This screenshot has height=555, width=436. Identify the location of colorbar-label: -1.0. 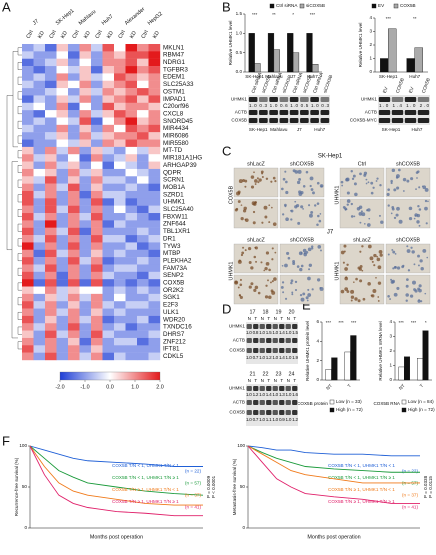
(84, 387).